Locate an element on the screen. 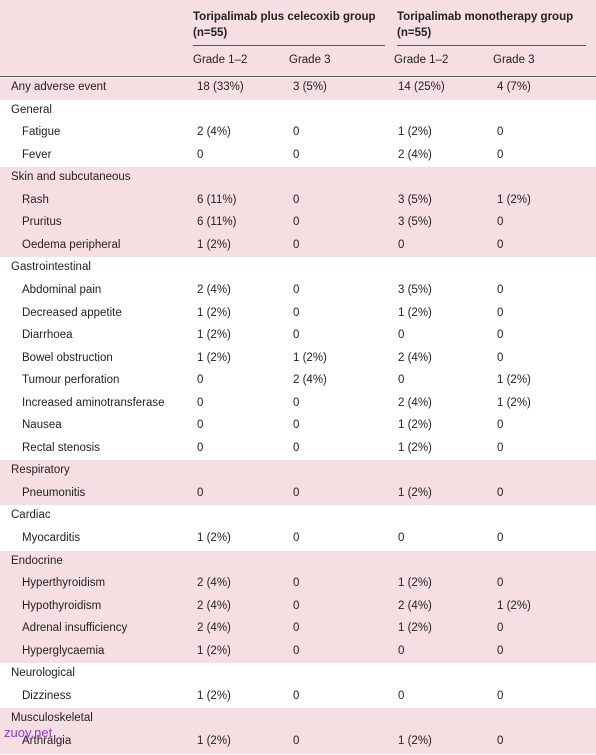 Image resolution: width=596 pixels, height=755 pixels. row-label: Arthralgia is located at coordinates (47, 740).